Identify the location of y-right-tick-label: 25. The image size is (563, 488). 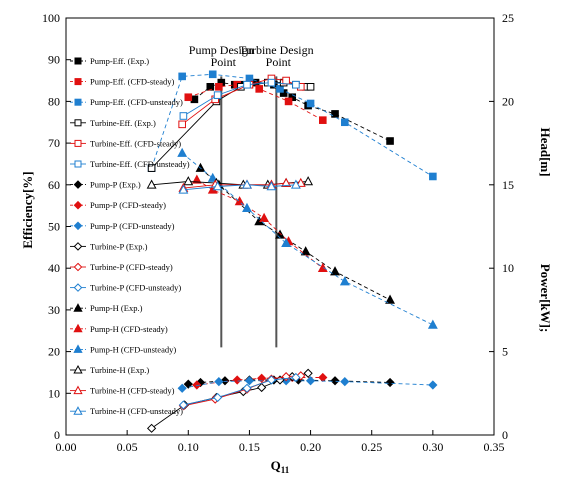
(508, 18).